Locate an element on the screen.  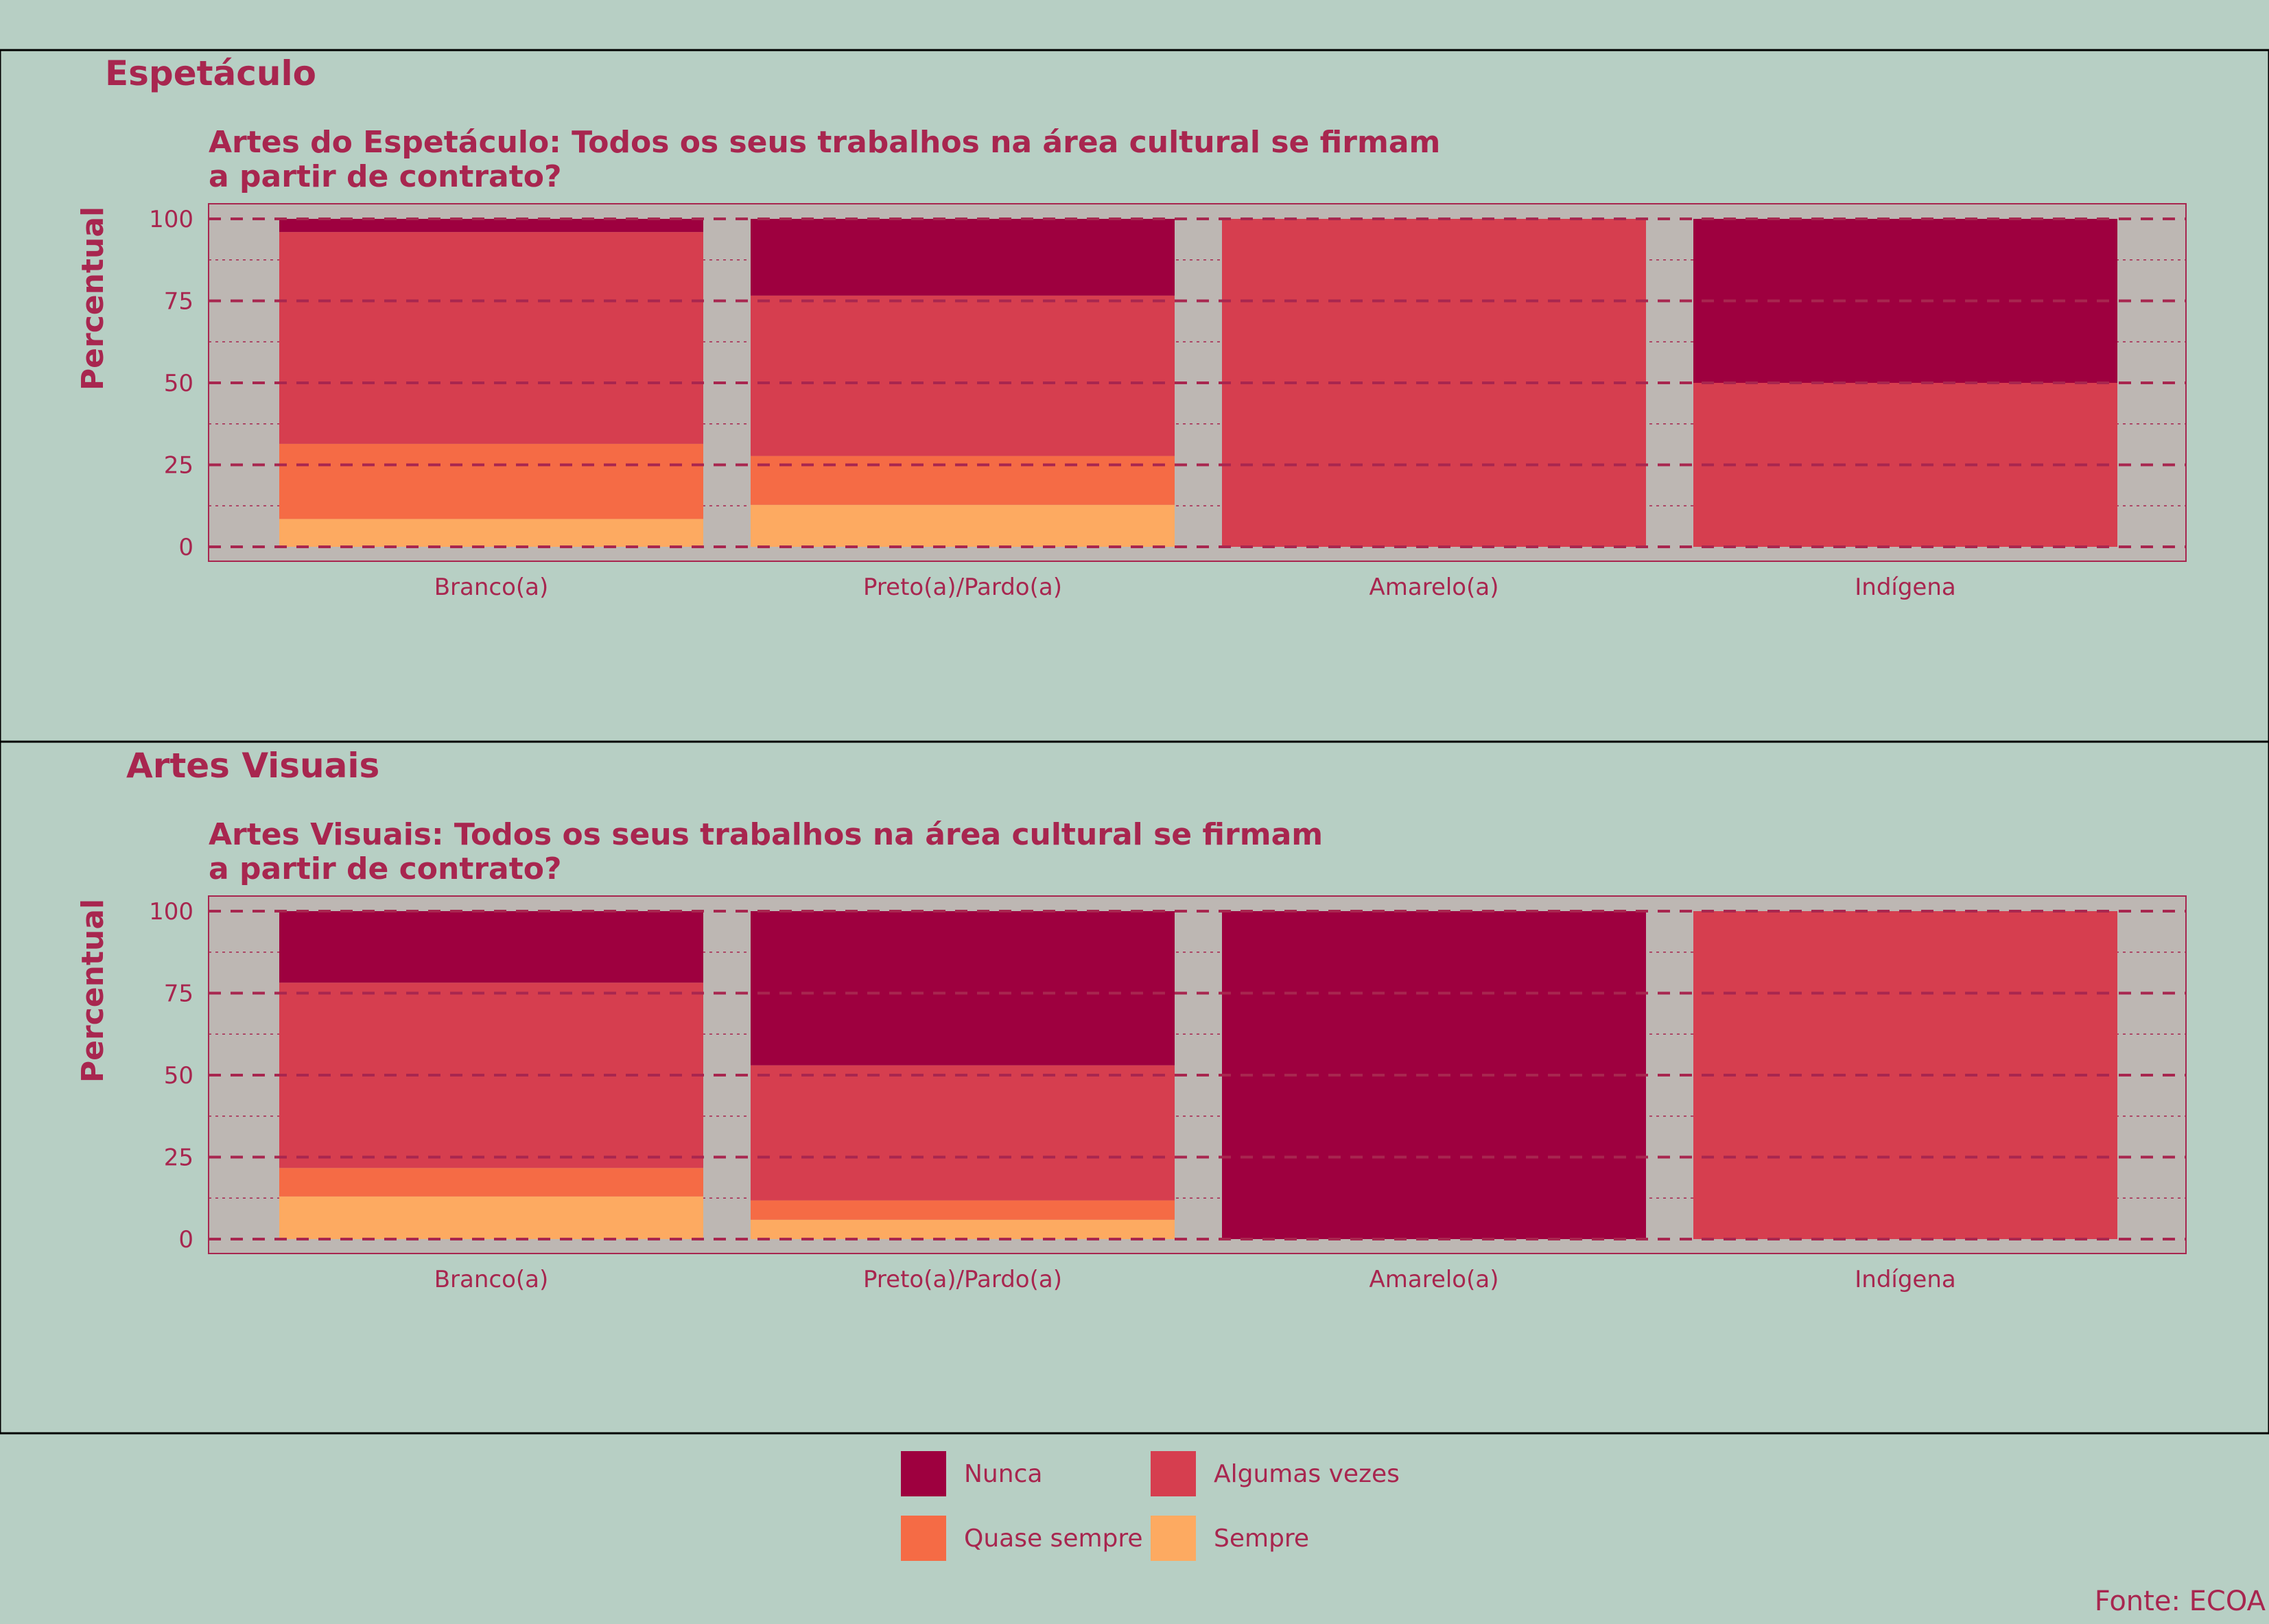
legend-label-nunca: Nunca is located at coordinates (1003, 1474).